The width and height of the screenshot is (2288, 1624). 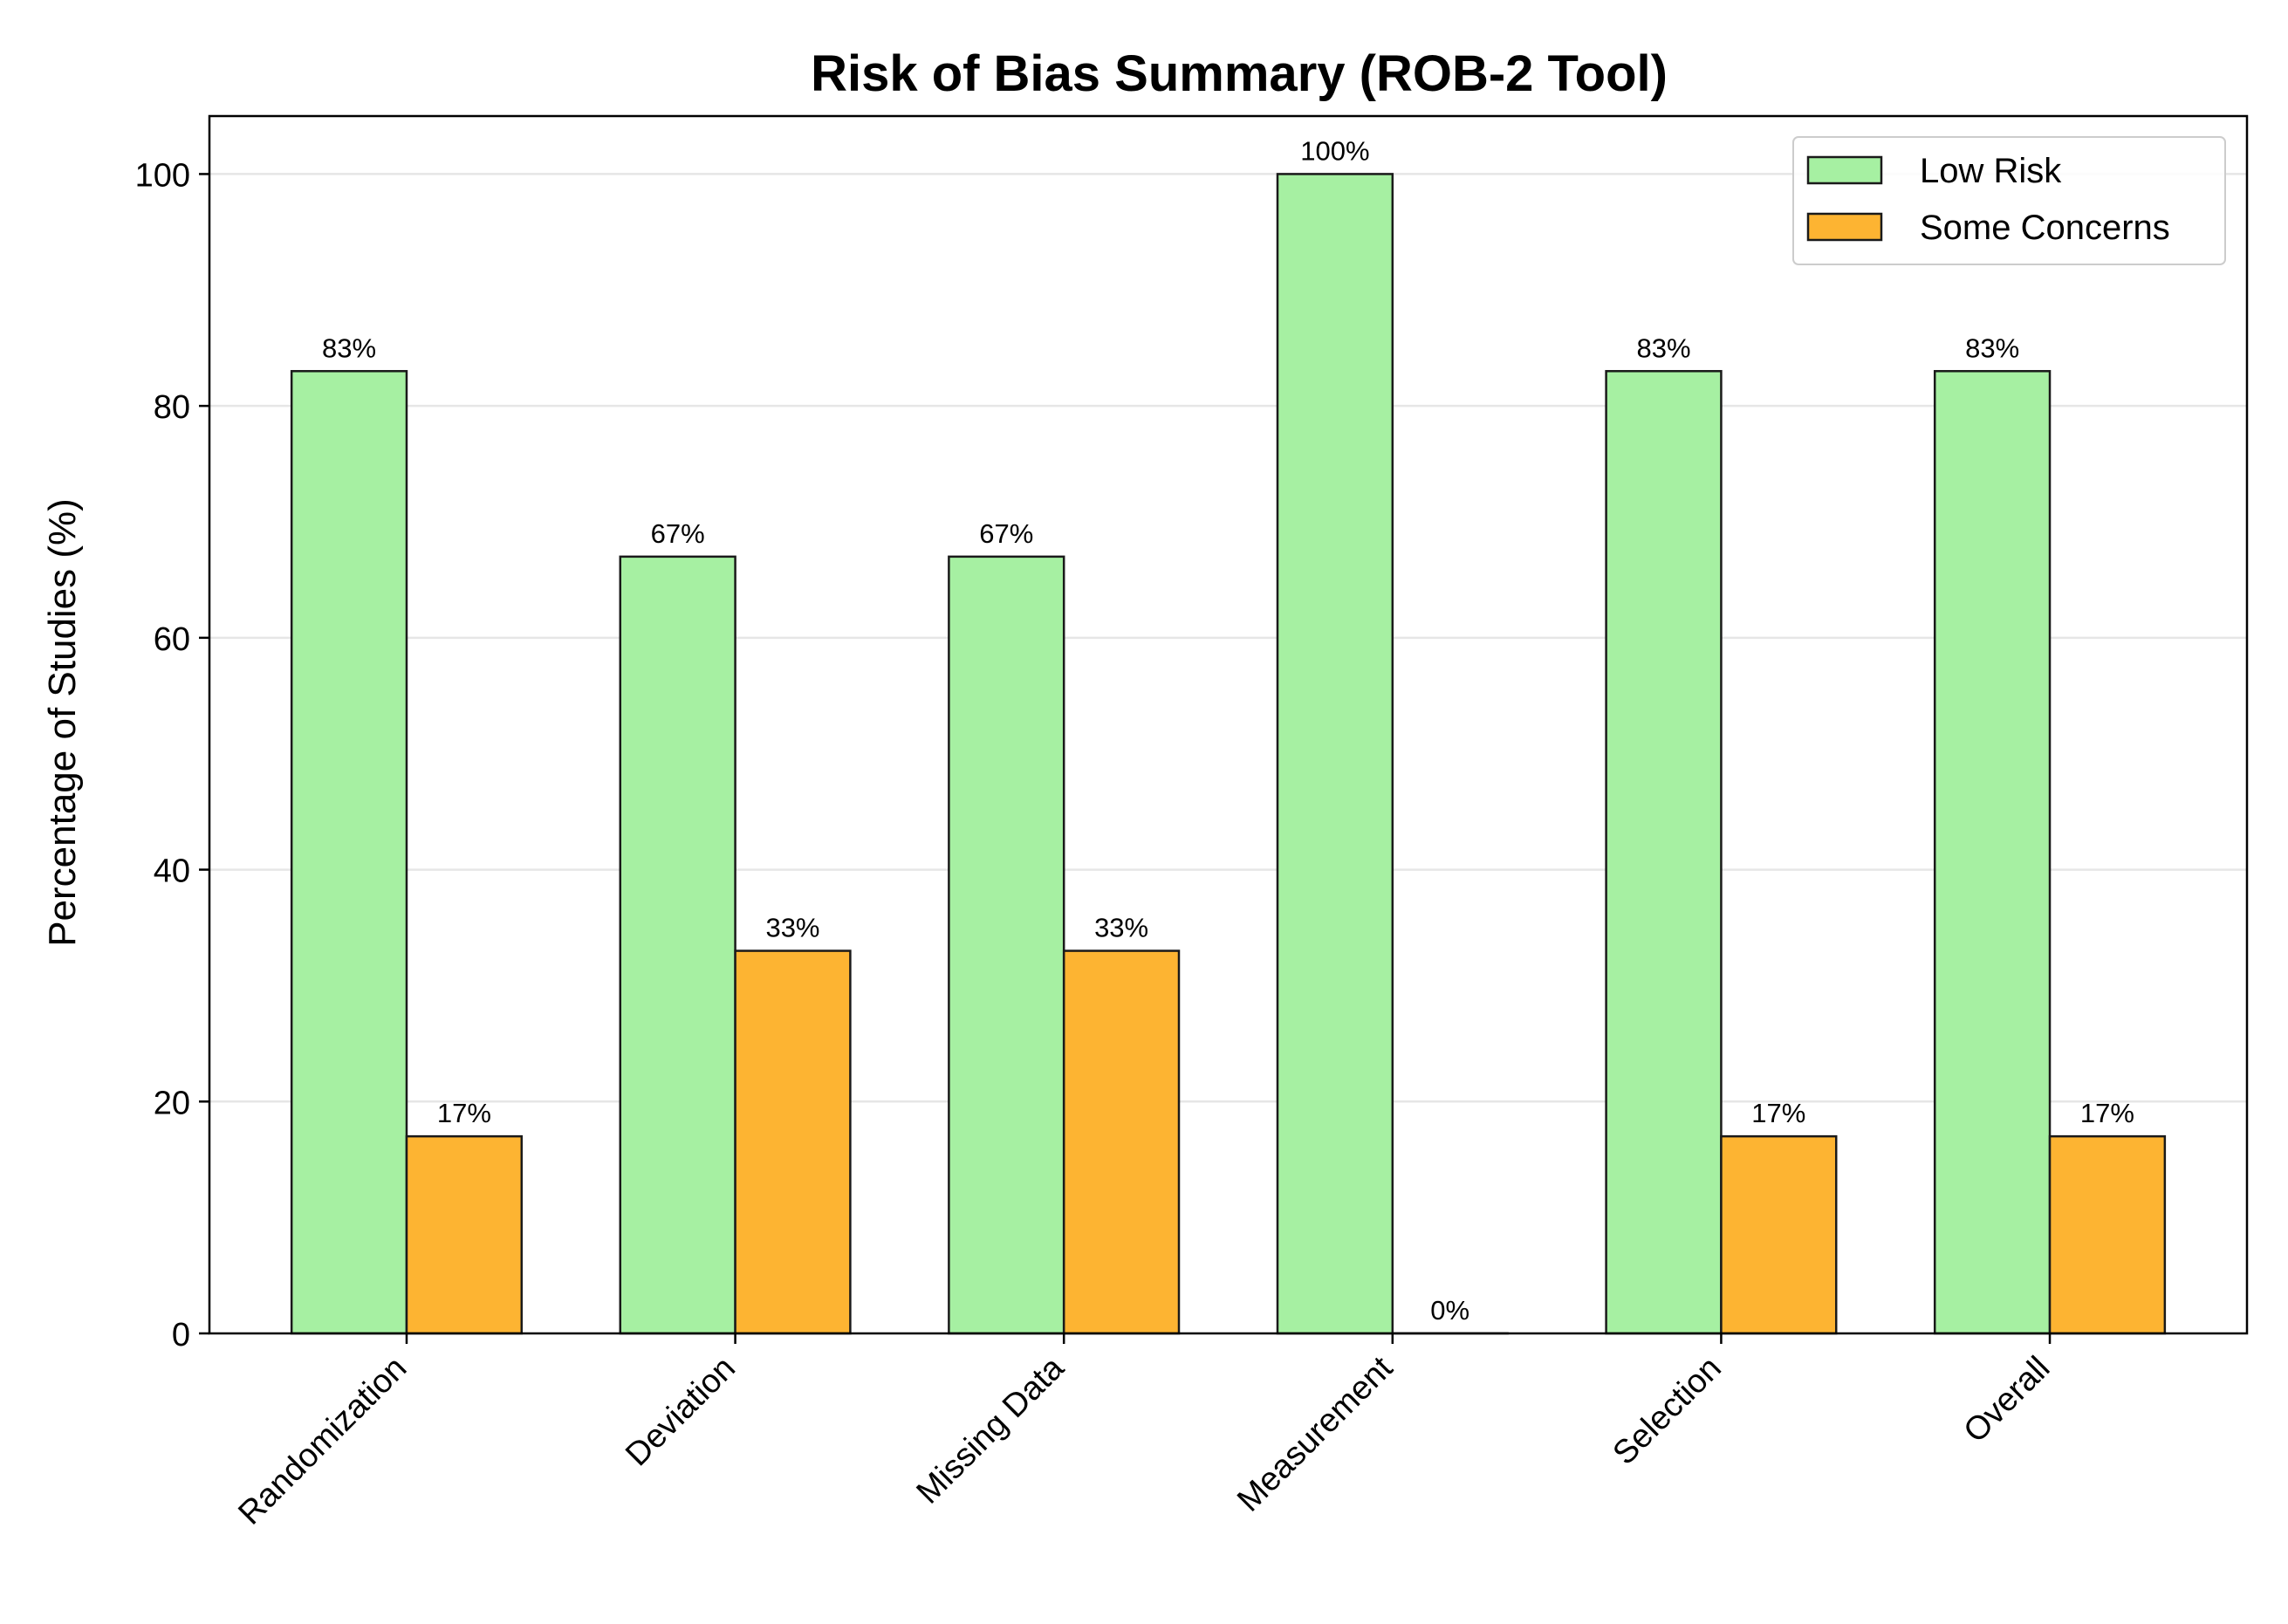 What do you see at coordinates (1006, 533) in the screenshot?
I see `data-label-low-risk-missing-data: 67%` at bounding box center [1006, 533].